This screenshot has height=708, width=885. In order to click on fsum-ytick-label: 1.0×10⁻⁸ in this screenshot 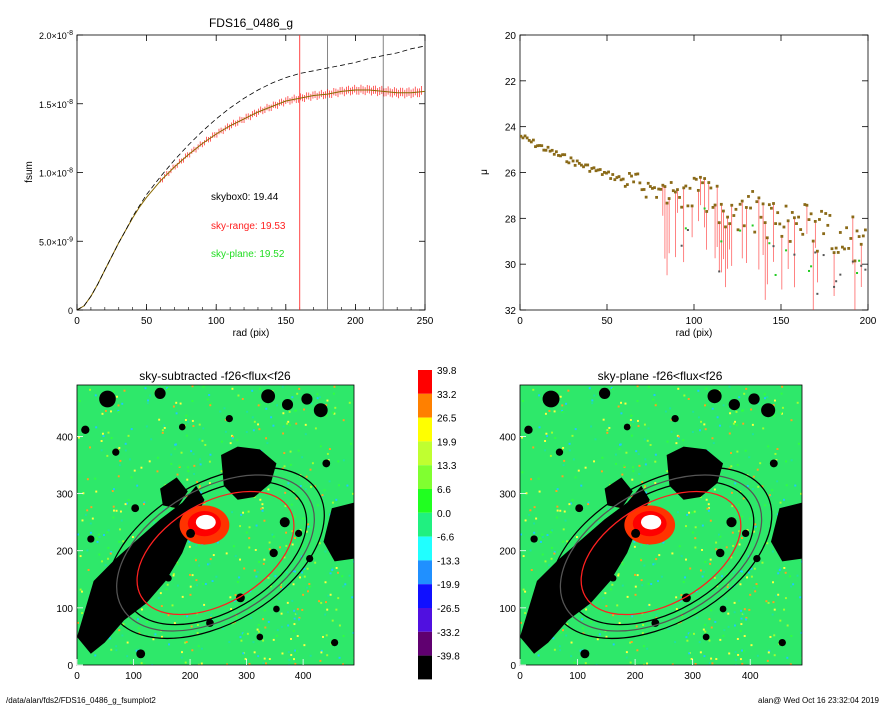, I will do `click(56, 173)`.